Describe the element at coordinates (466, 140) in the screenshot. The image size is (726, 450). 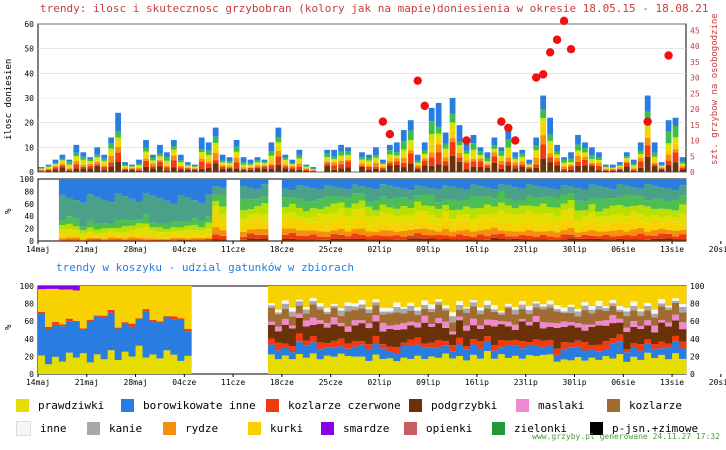
I see `efficiency-dot` at that location.